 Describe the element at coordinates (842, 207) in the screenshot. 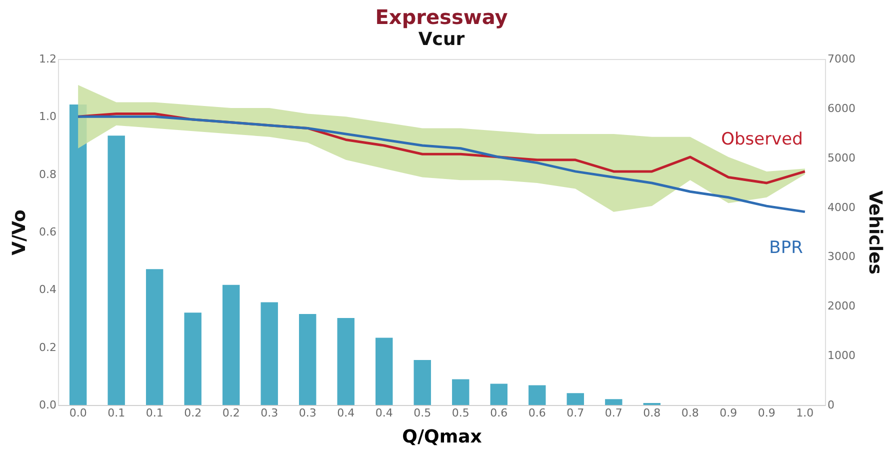

I see `y2-tick-label: 4000` at that location.